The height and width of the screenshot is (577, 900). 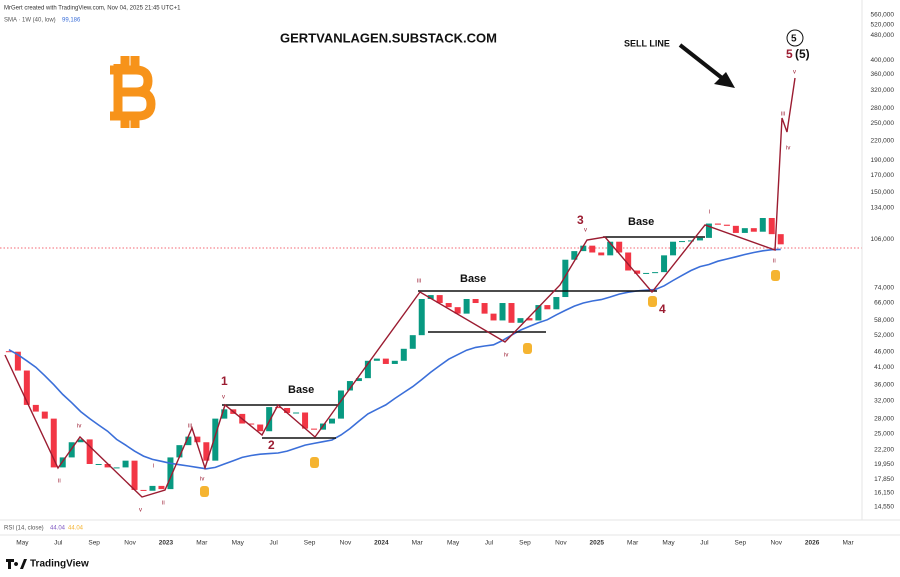 I want to click on y-tick-label: 170,000, so click(x=883, y=175).